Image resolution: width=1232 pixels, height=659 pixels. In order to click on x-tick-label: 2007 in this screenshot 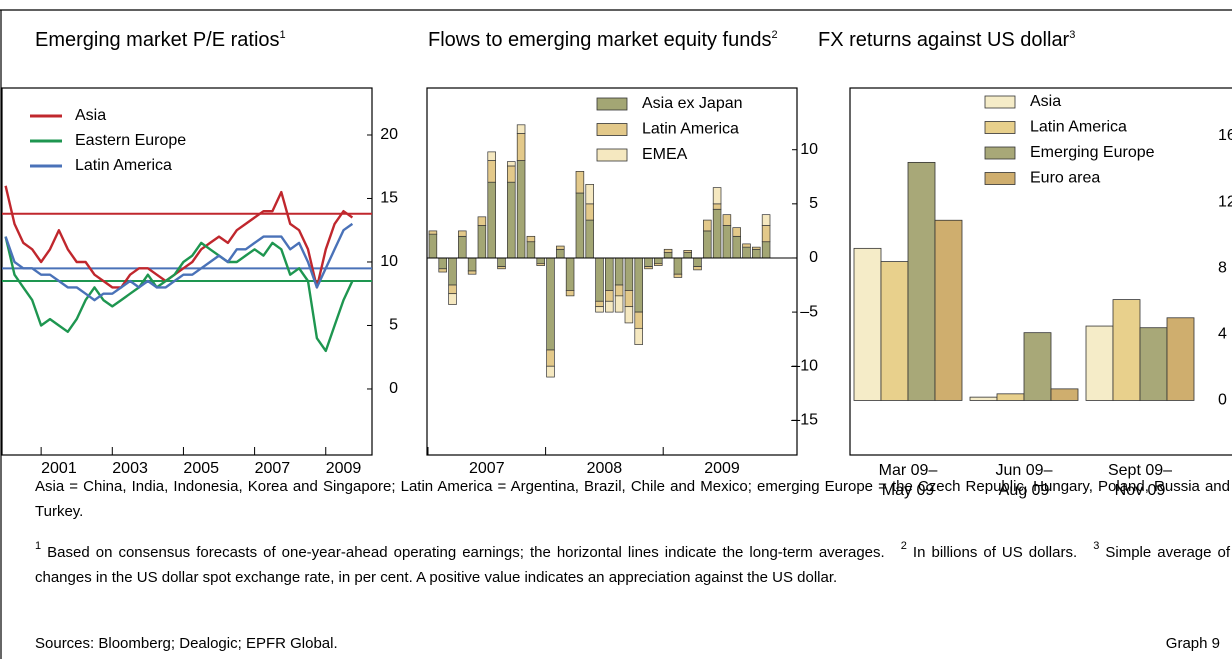, I will do `click(273, 468)`.